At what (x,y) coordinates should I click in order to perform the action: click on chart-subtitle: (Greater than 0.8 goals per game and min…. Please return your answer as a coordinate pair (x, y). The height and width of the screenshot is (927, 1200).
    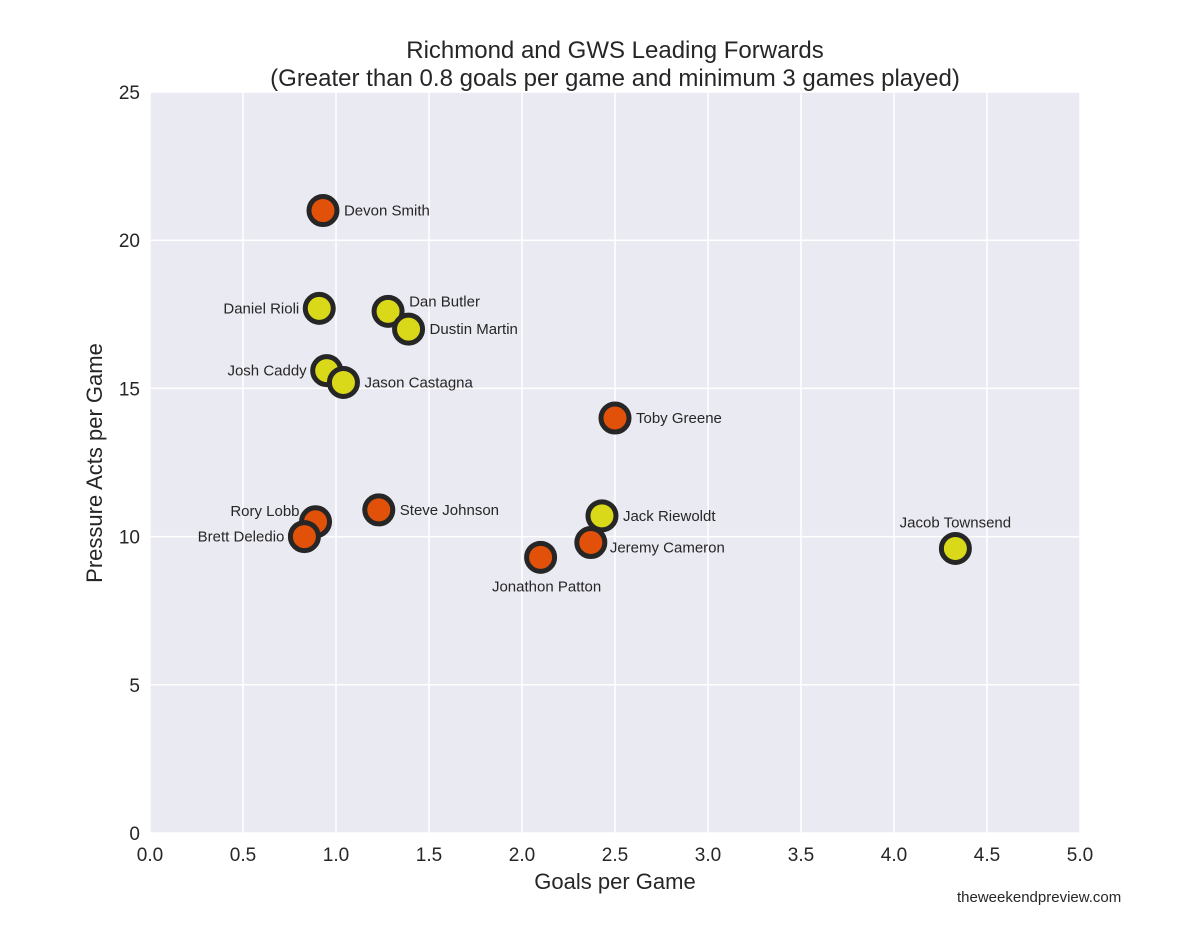
    Looking at the image, I should click on (615, 78).